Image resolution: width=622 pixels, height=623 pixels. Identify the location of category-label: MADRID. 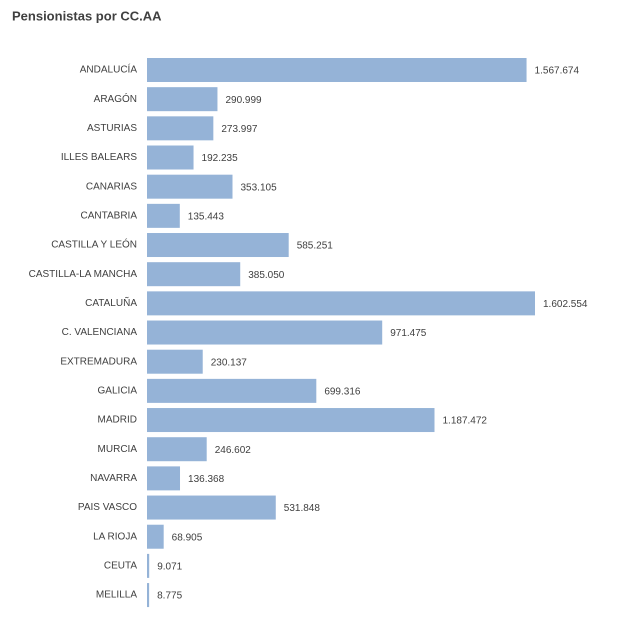
(117, 420).